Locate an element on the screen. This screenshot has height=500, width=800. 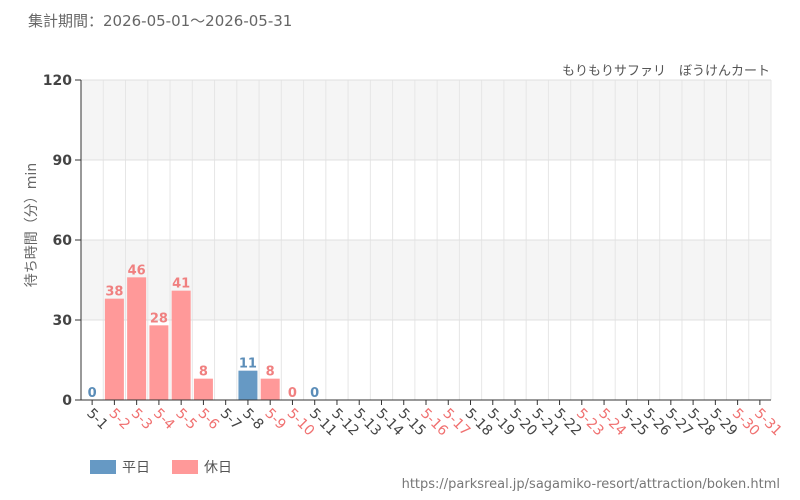
x-tick-label: 5-8 is located at coordinates (252, 419).